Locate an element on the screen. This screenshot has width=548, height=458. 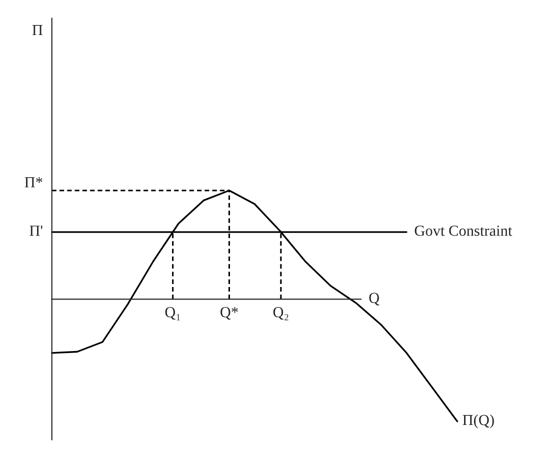
annotation: Q₁ is located at coordinates (172, 313).